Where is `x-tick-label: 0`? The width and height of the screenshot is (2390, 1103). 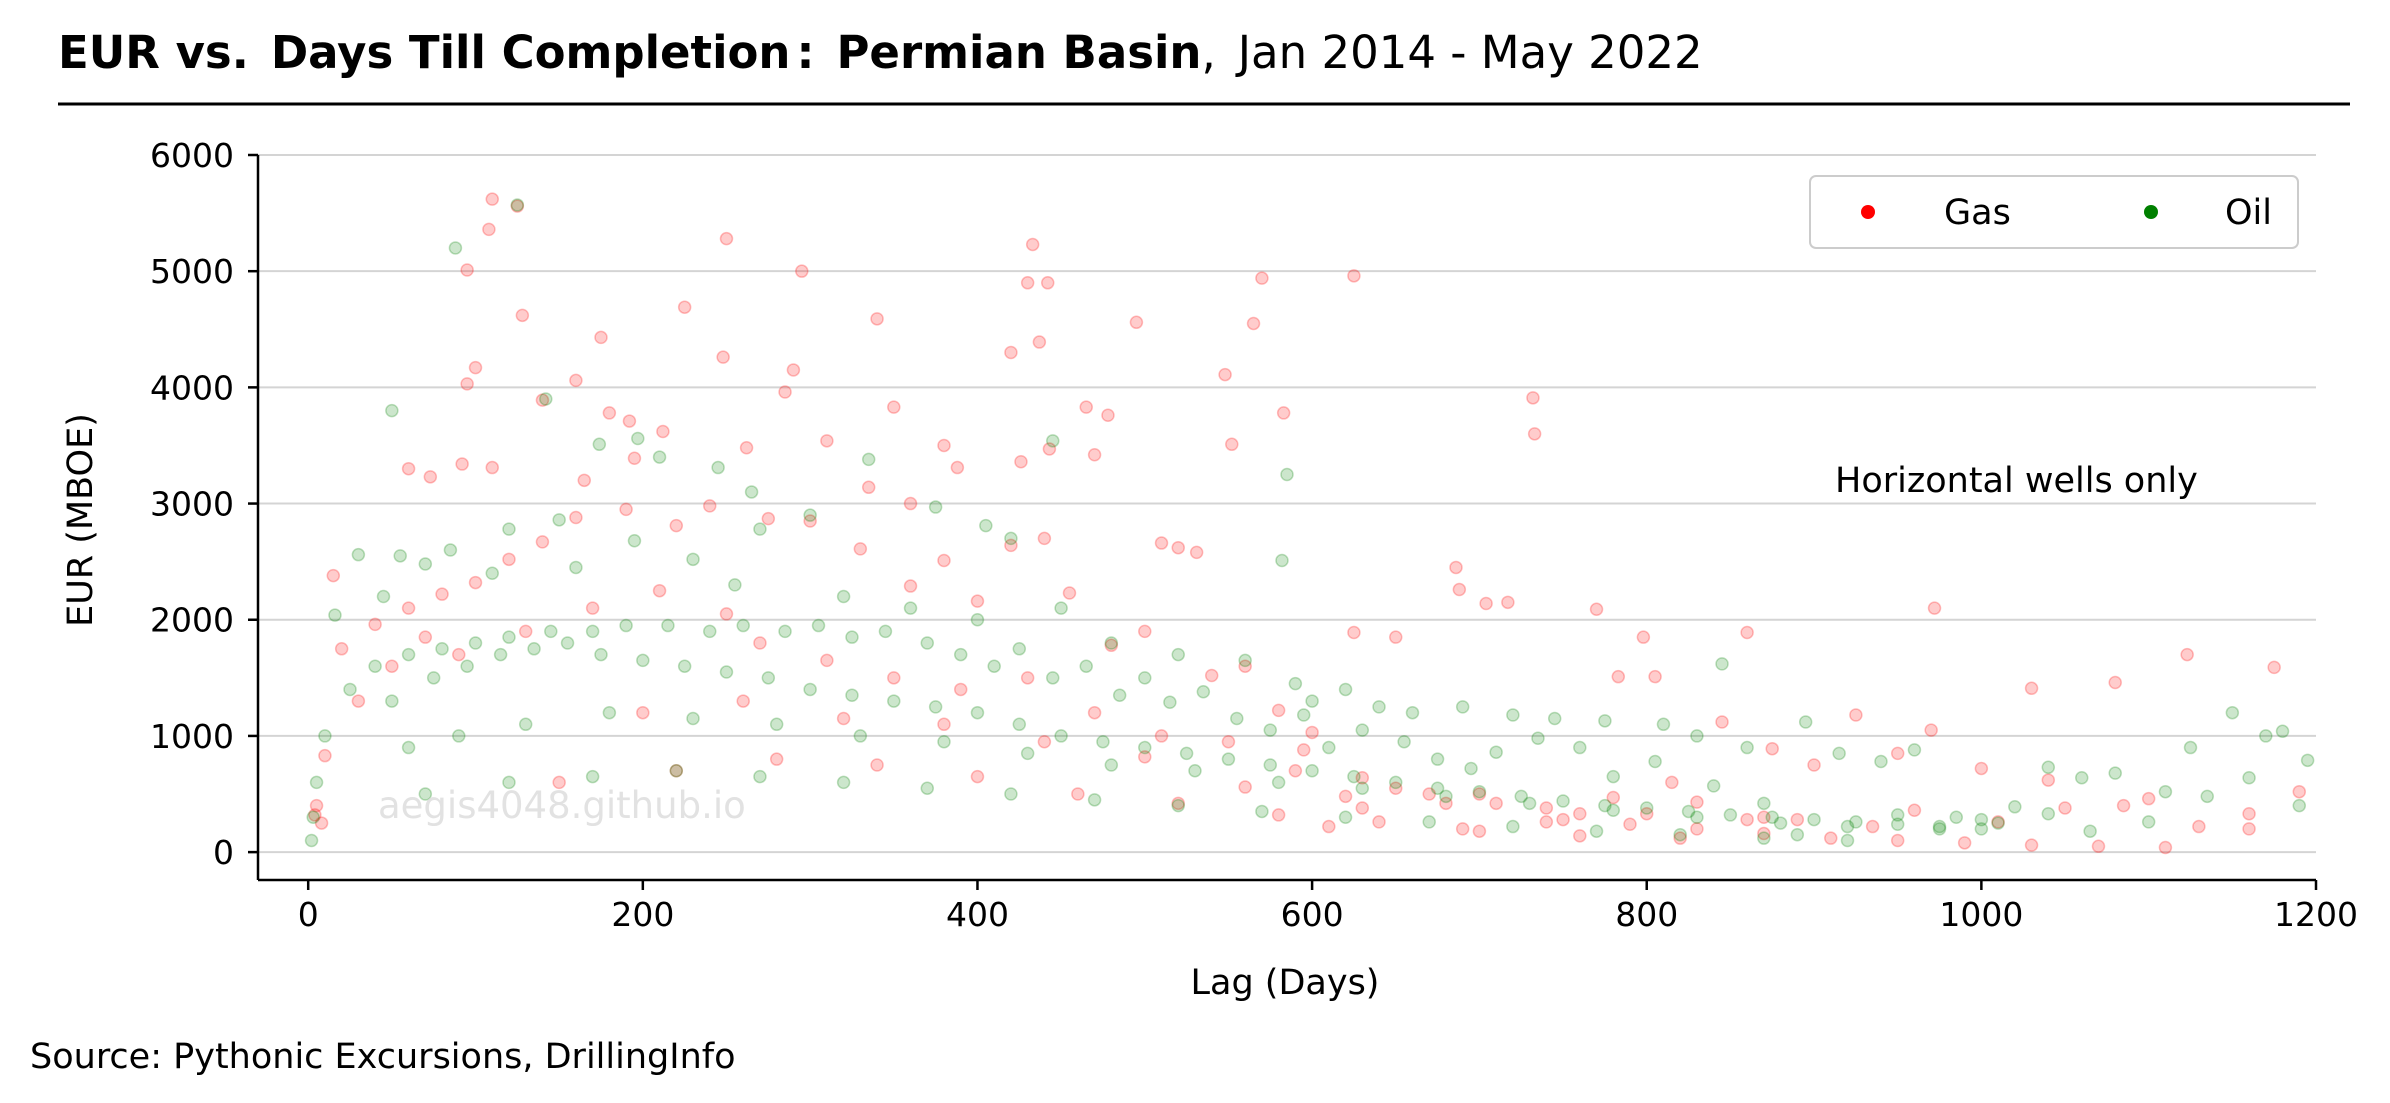
x-tick-label: 0 is located at coordinates (308, 914).